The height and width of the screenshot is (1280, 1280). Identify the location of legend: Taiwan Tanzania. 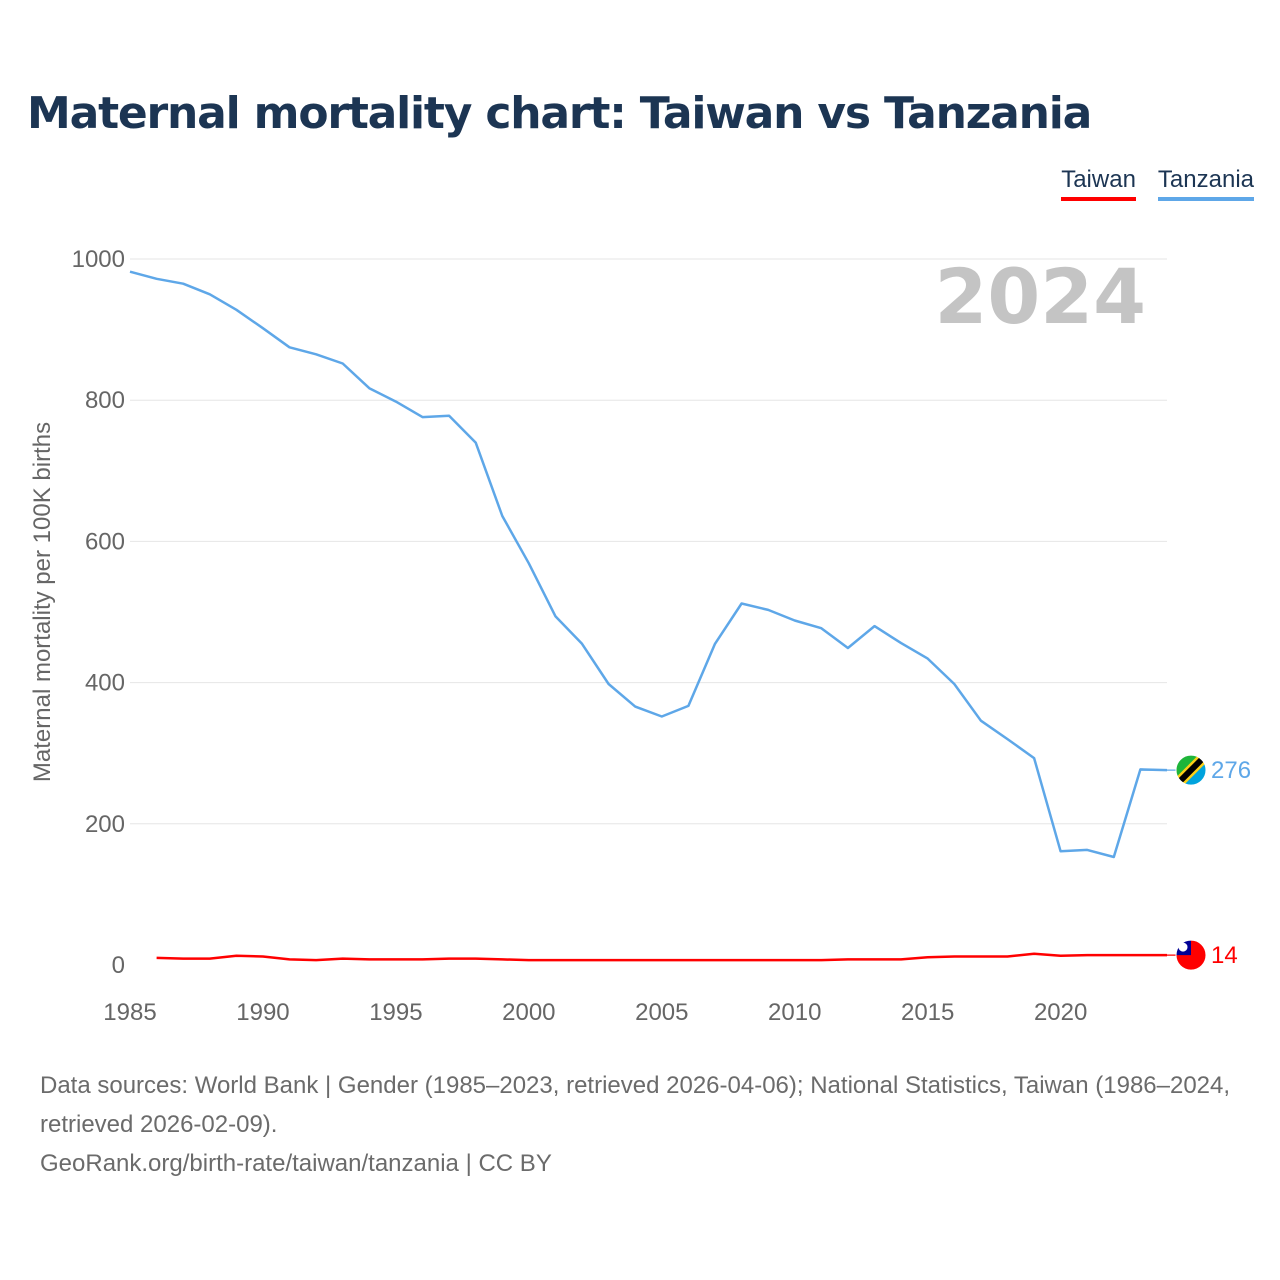
(1157, 183).